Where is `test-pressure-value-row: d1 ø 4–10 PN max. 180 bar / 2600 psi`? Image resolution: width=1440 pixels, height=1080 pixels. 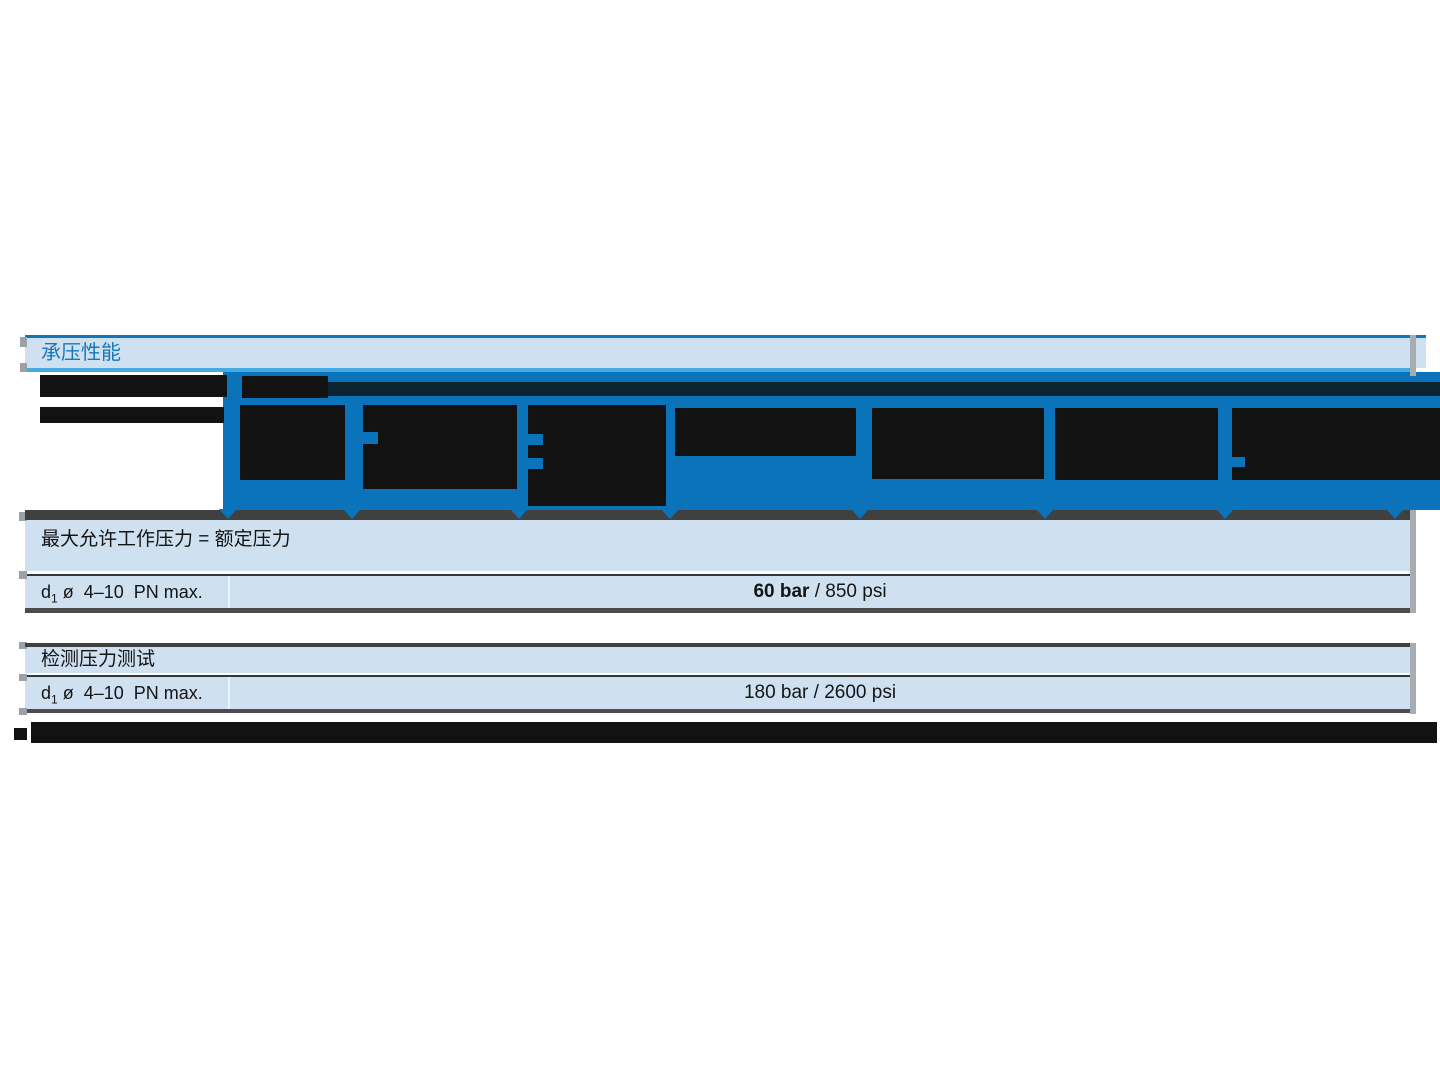
test-pressure-value-row: d1 ø 4–10 PN max. 180 bar / 2600 psi is located at coordinates (717, 693).